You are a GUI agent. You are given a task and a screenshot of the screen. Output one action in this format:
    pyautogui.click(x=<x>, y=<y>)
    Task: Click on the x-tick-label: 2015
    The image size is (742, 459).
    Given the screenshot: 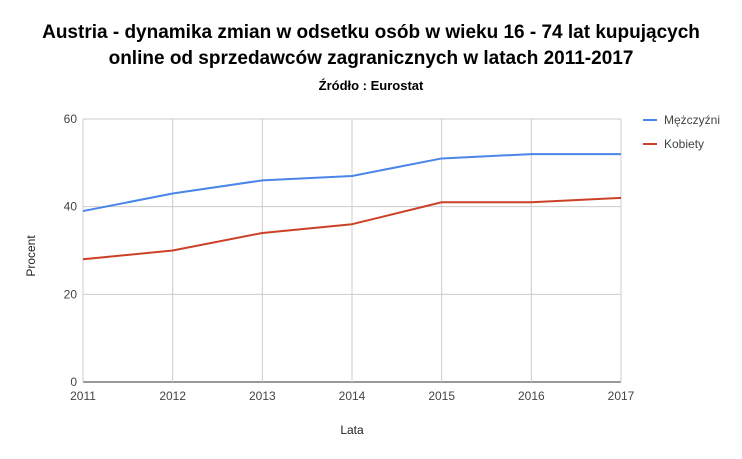 What is the action you would take?
    pyautogui.click(x=441, y=396)
    